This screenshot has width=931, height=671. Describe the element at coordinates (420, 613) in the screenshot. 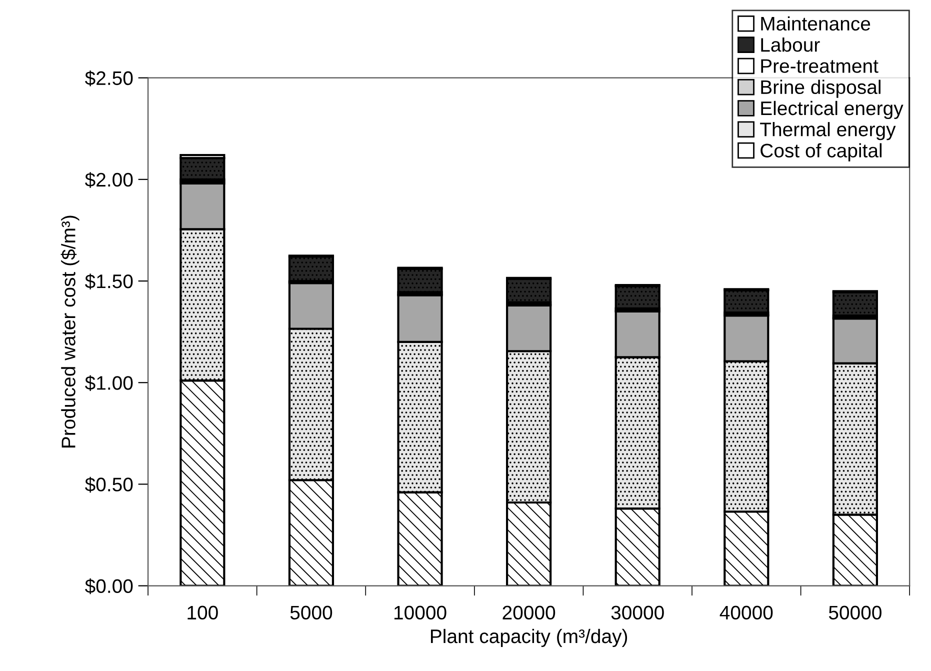

I see `x-tick-label: 10000` at that location.